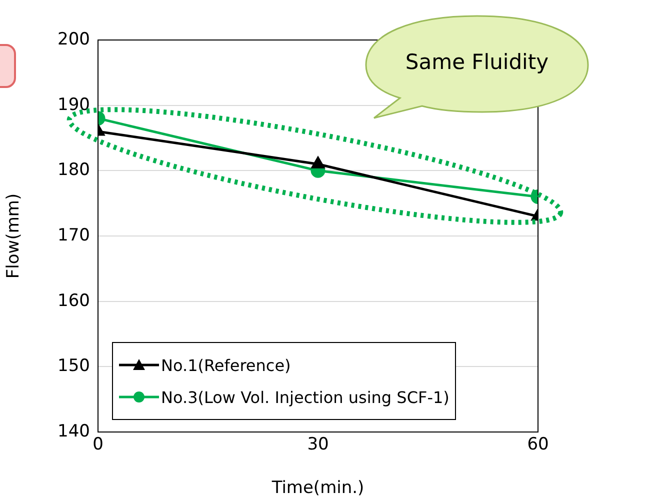 Image resolution: width=648 pixels, height=503 pixels. I want to click on y-tick-label: 180, so click(74, 170).